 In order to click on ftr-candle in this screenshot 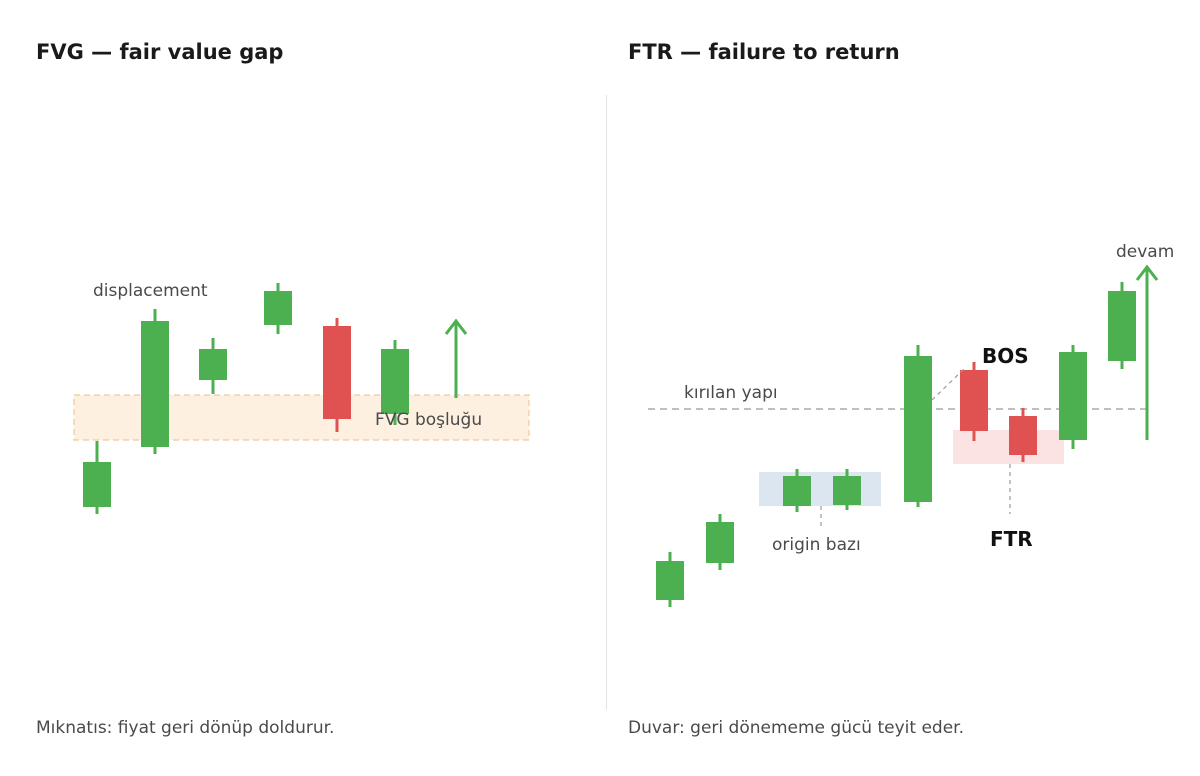, I will do `click(1023, 435)`.